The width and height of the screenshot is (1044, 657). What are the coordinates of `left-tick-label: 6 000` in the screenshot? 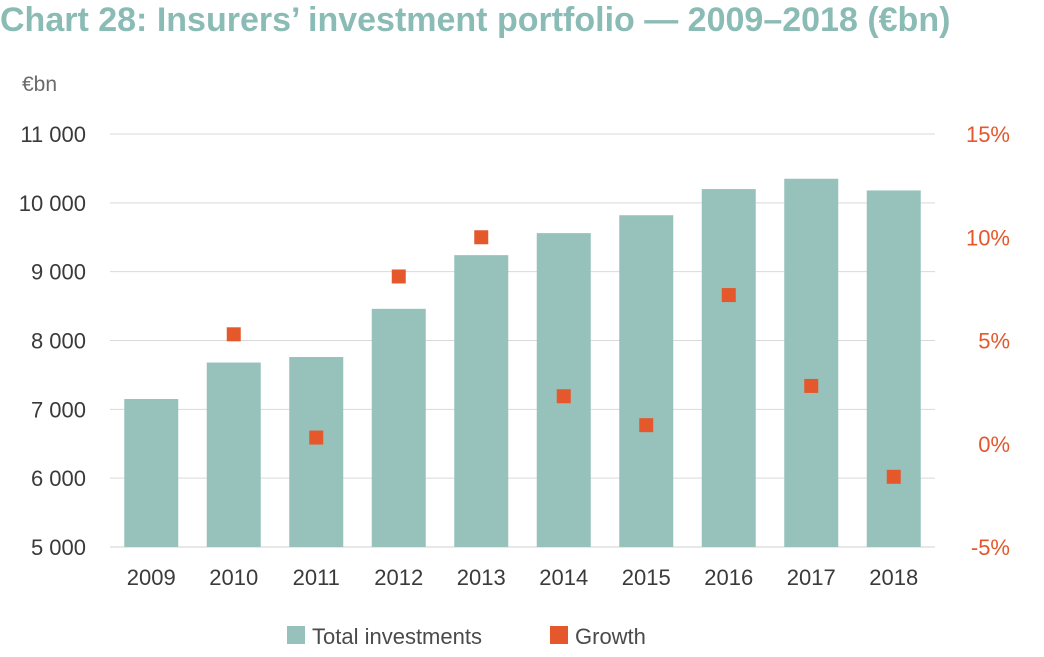 It's located at (58, 478).